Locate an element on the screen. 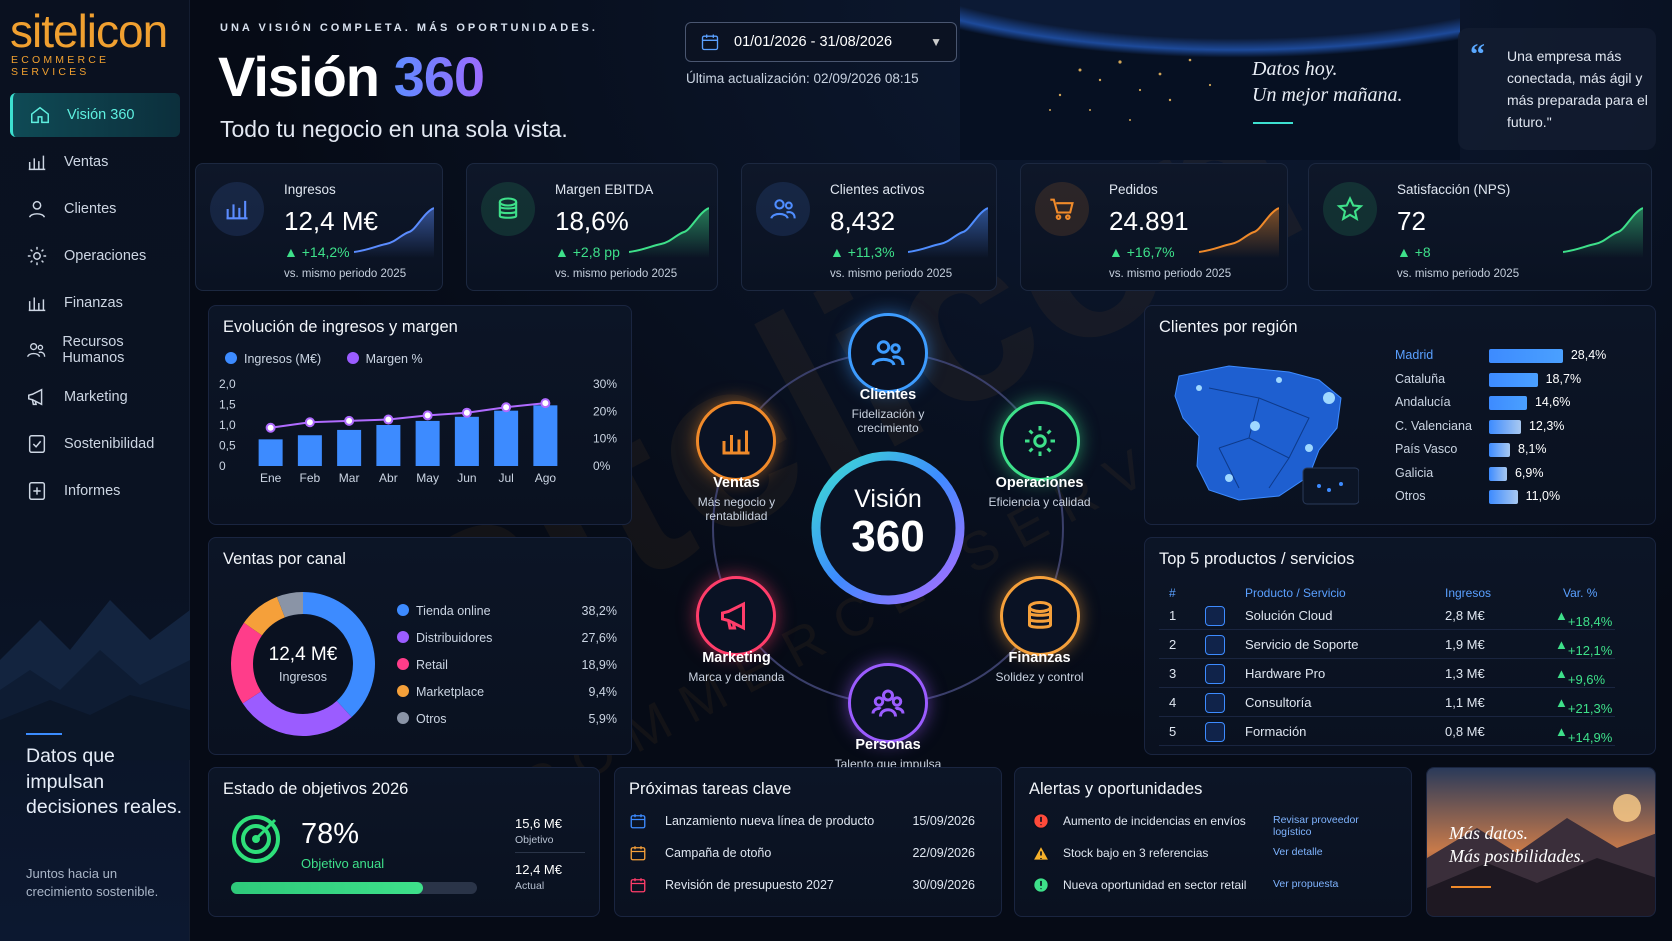  region-name: Madrid is located at coordinates (1414, 355).